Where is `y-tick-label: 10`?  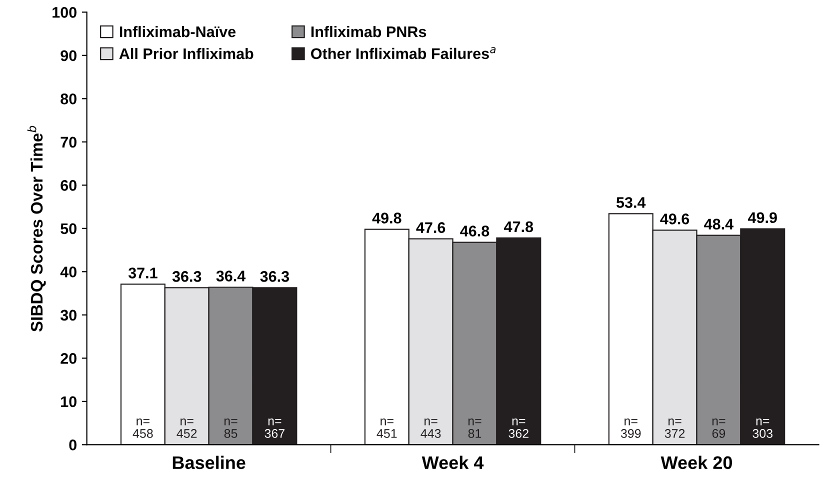 y-tick-label: 10 is located at coordinates (68, 402).